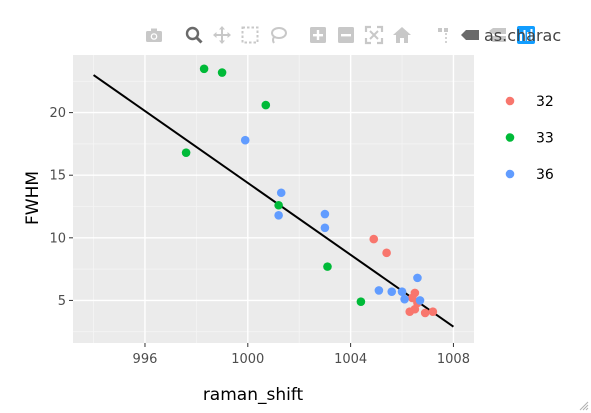  What do you see at coordinates (57, 113) in the screenshot?
I see `y-tick-label: 20` at bounding box center [57, 113].